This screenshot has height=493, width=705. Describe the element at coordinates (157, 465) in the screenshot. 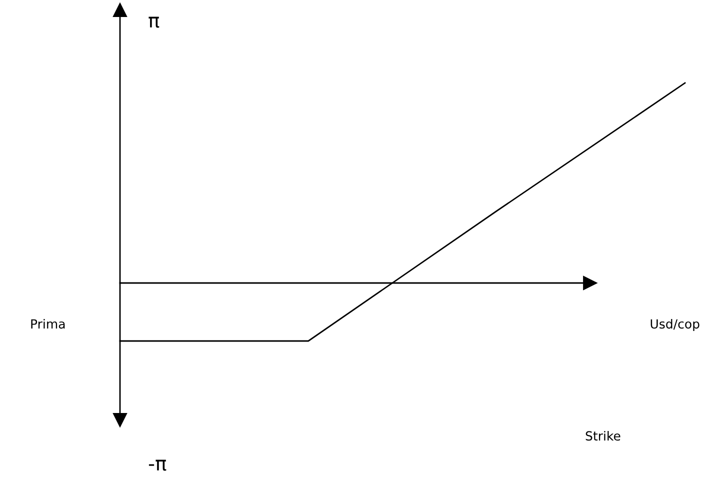

I see `text: -π` at that location.